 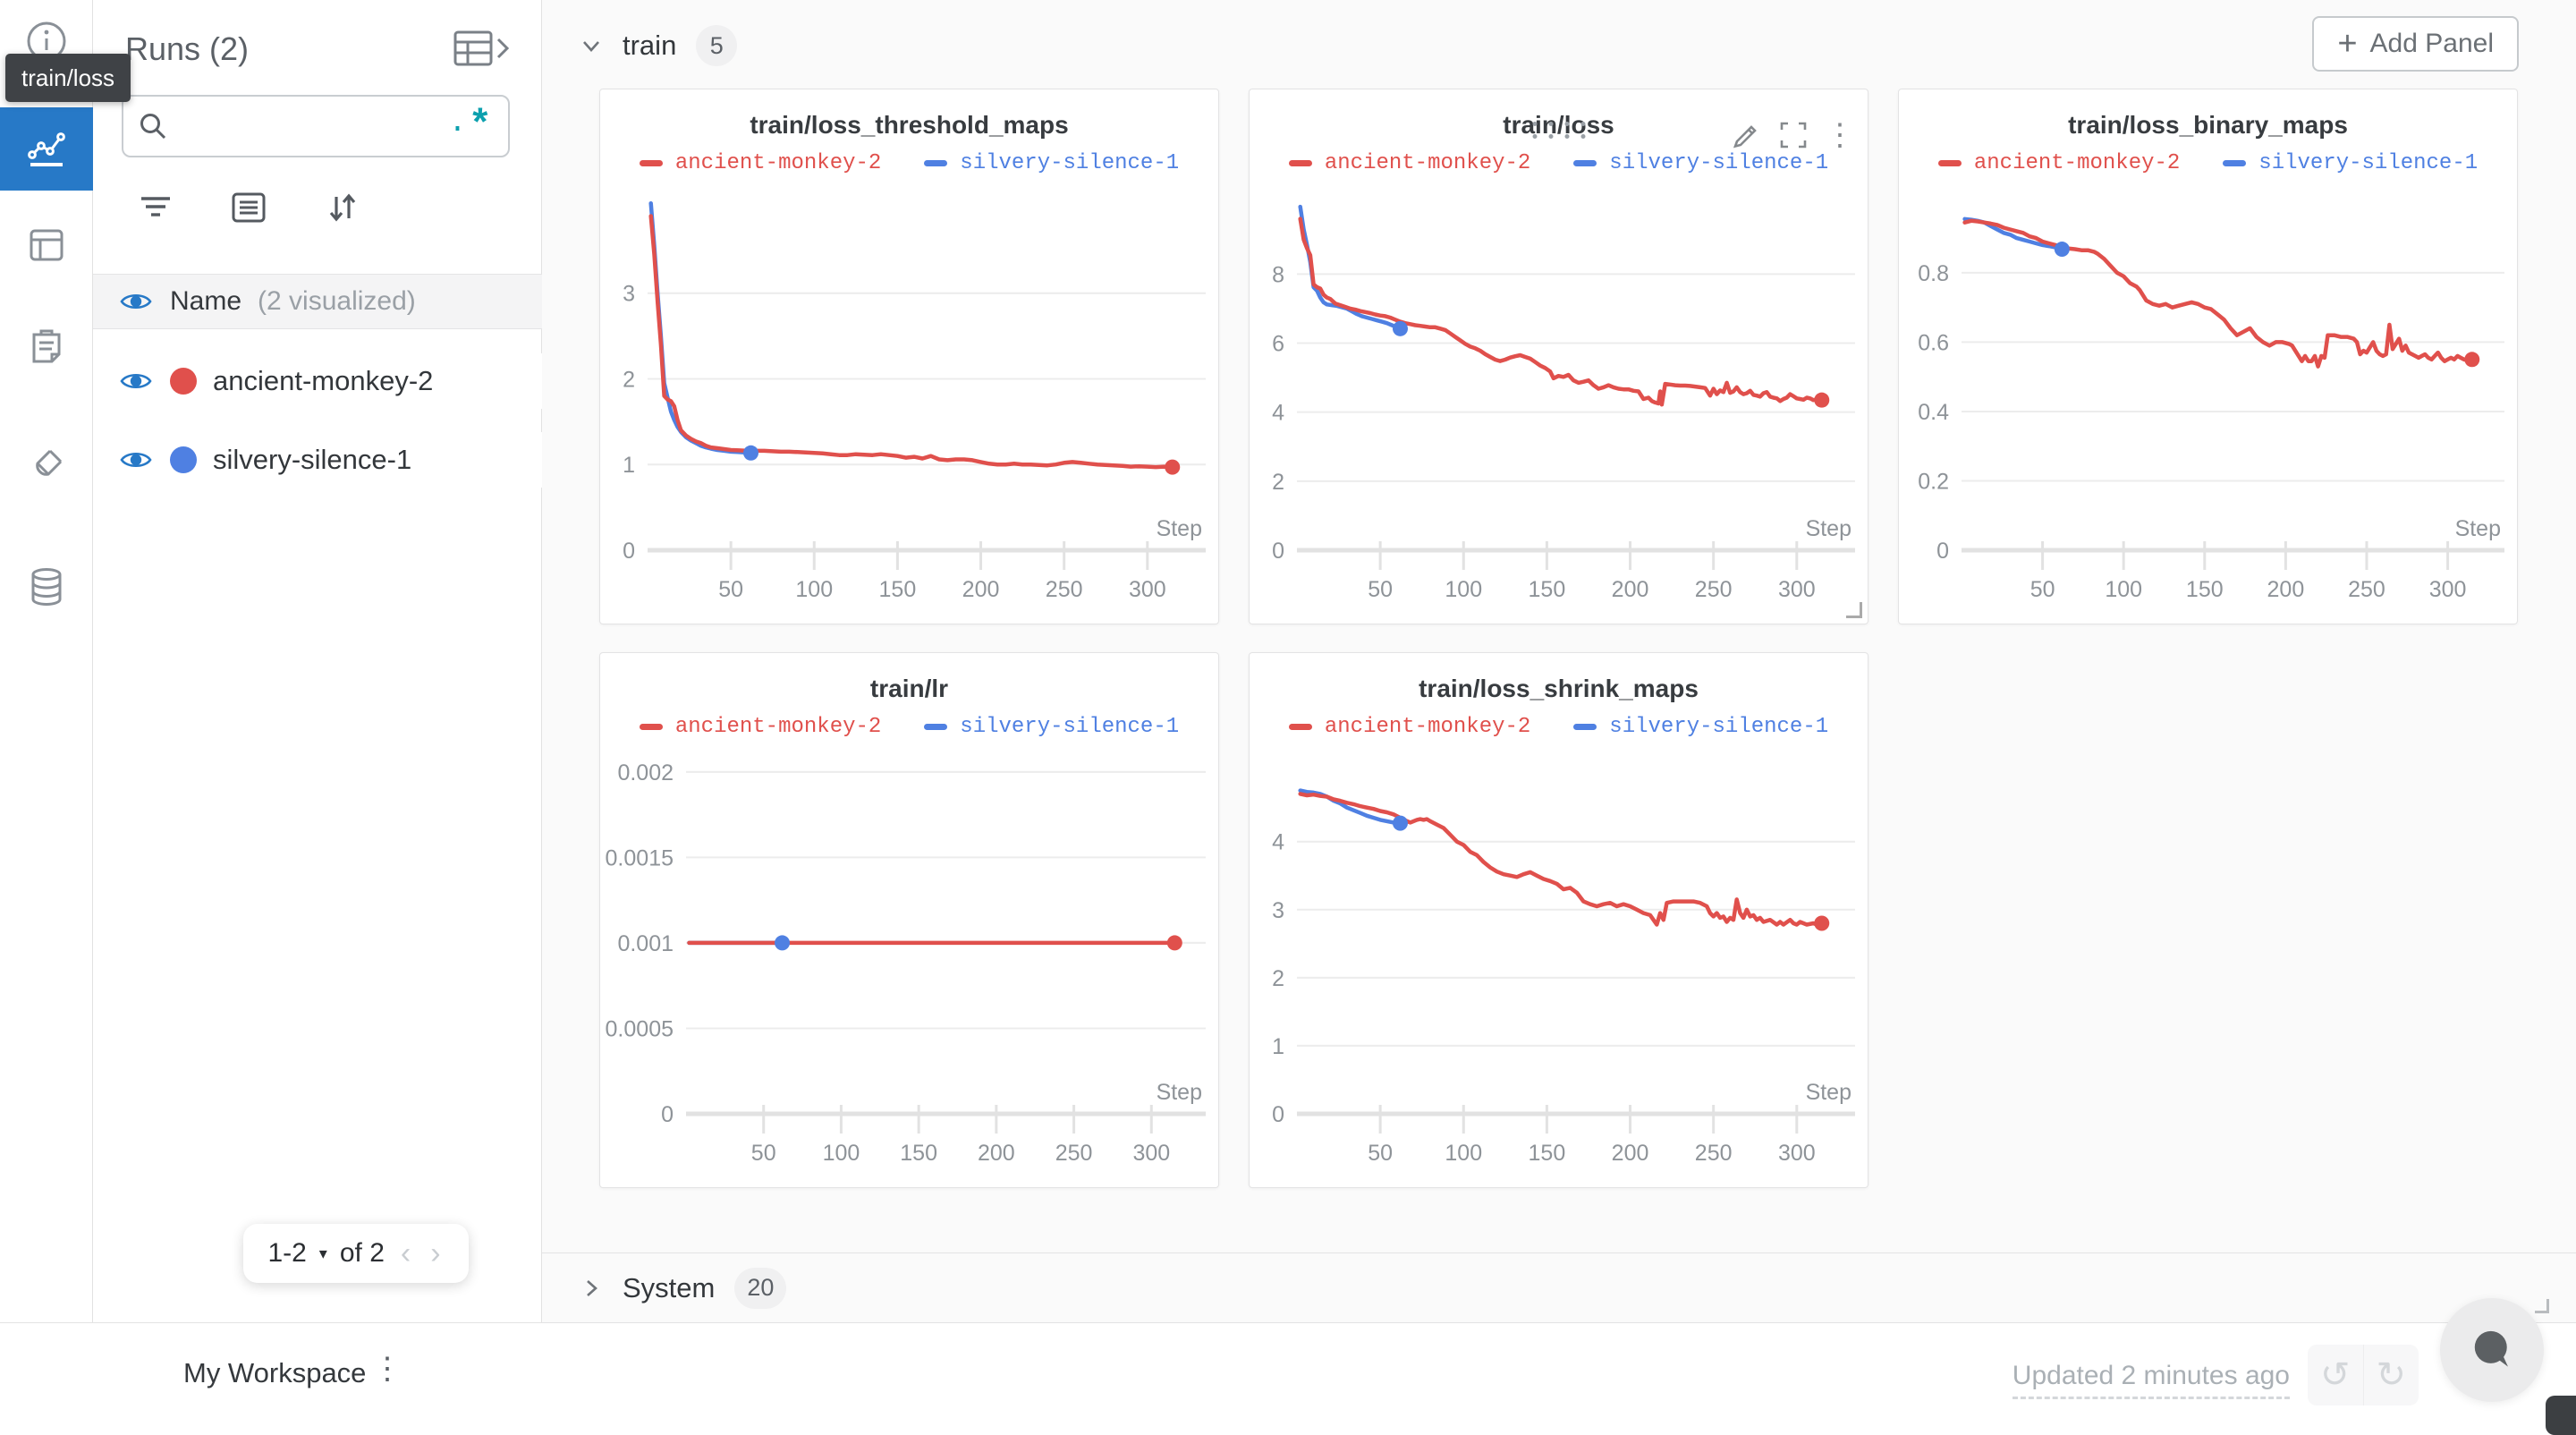 I want to click on chart-canvas: 0 2 4 6 8 50 100 150 200 250 300 Step, so click(x=1559, y=399).